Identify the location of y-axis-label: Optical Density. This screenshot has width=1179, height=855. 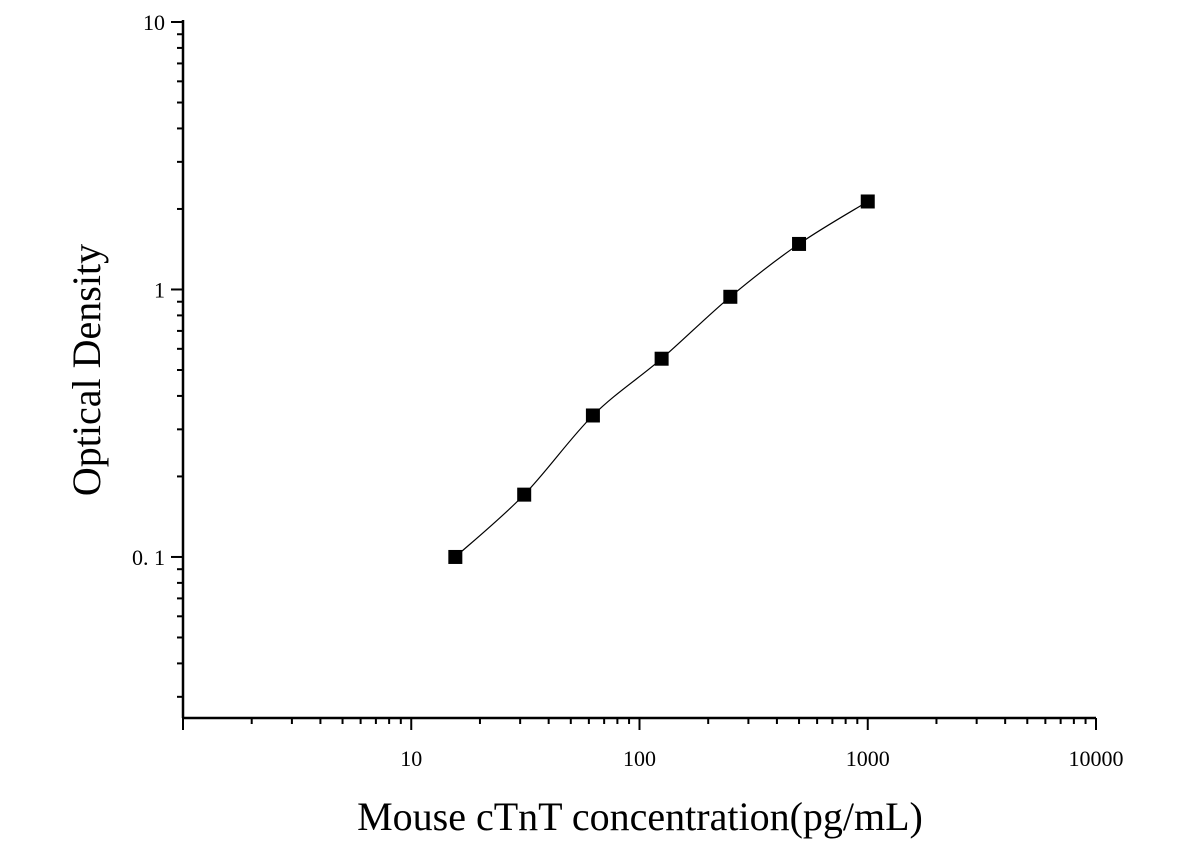
(86, 370).